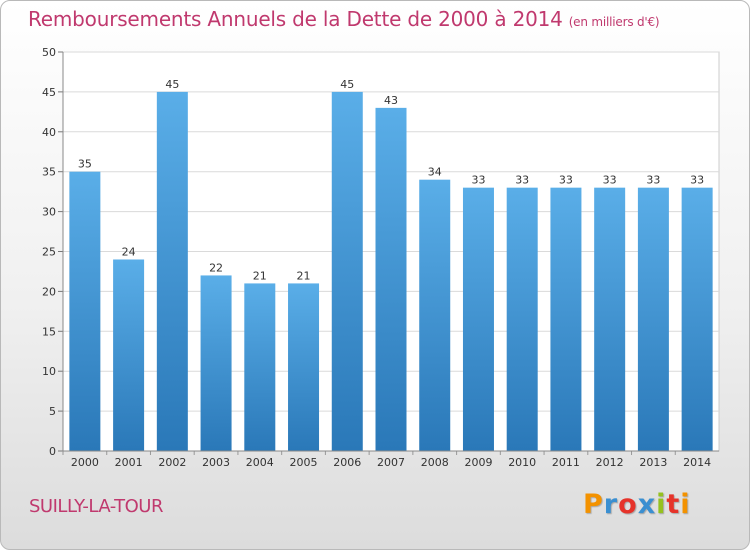 This screenshot has width=750, height=550. What do you see at coordinates (129, 462) in the screenshot?
I see `x-tick-label: 2001` at bounding box center [129, 462].